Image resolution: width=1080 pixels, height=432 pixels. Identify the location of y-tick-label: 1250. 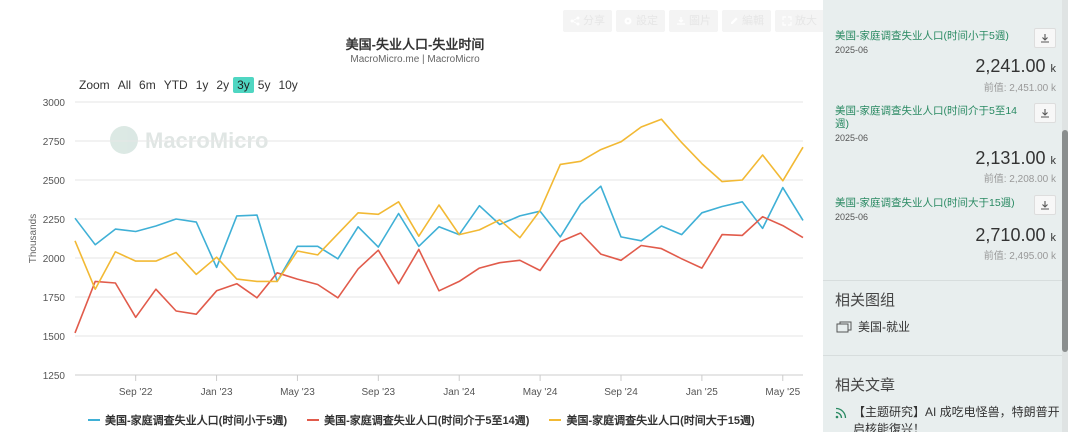
(54, 376).